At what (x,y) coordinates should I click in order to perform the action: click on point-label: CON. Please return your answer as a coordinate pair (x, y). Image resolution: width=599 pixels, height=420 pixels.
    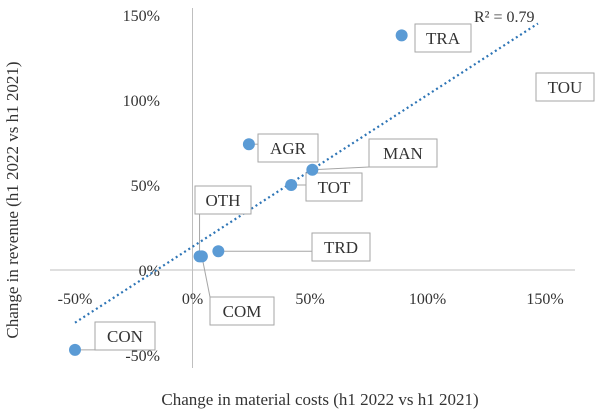
    Looking at the image, I should click on (125, 336).